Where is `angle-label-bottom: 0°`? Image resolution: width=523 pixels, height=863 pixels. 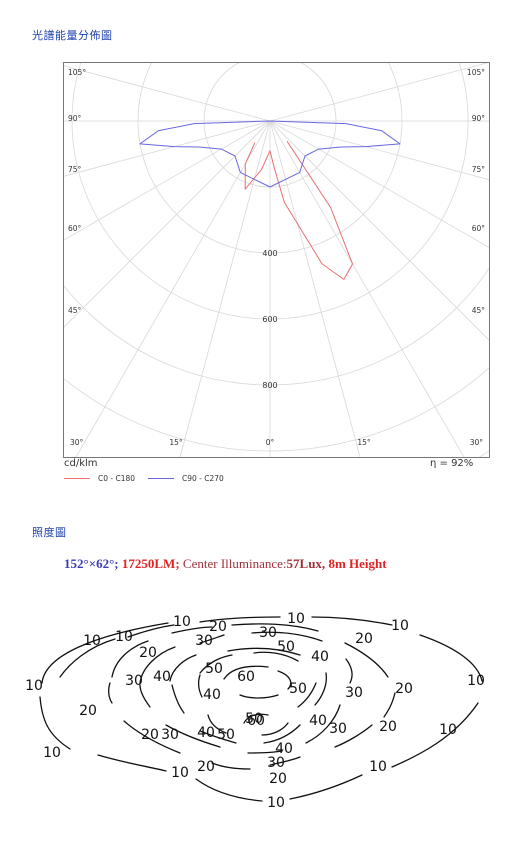 angle-label-bottom: 0° is located at coordinates (270, 442).